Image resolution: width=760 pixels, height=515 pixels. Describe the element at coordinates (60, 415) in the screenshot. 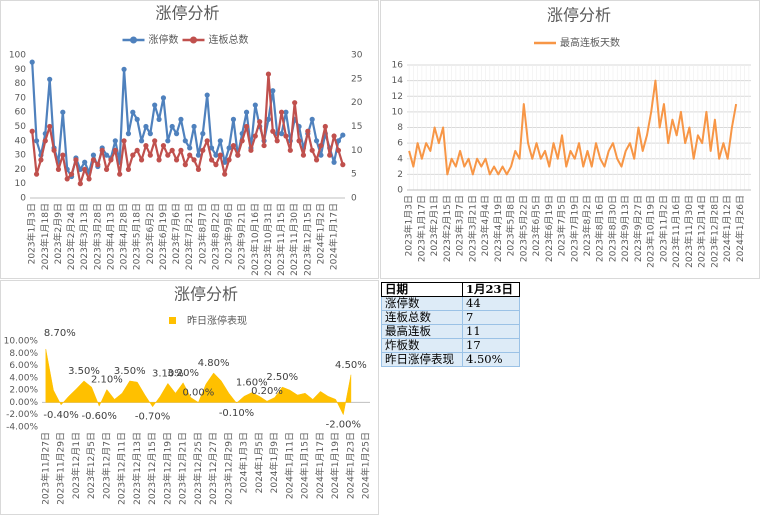

I see `data-label: -0.40%` at that location.